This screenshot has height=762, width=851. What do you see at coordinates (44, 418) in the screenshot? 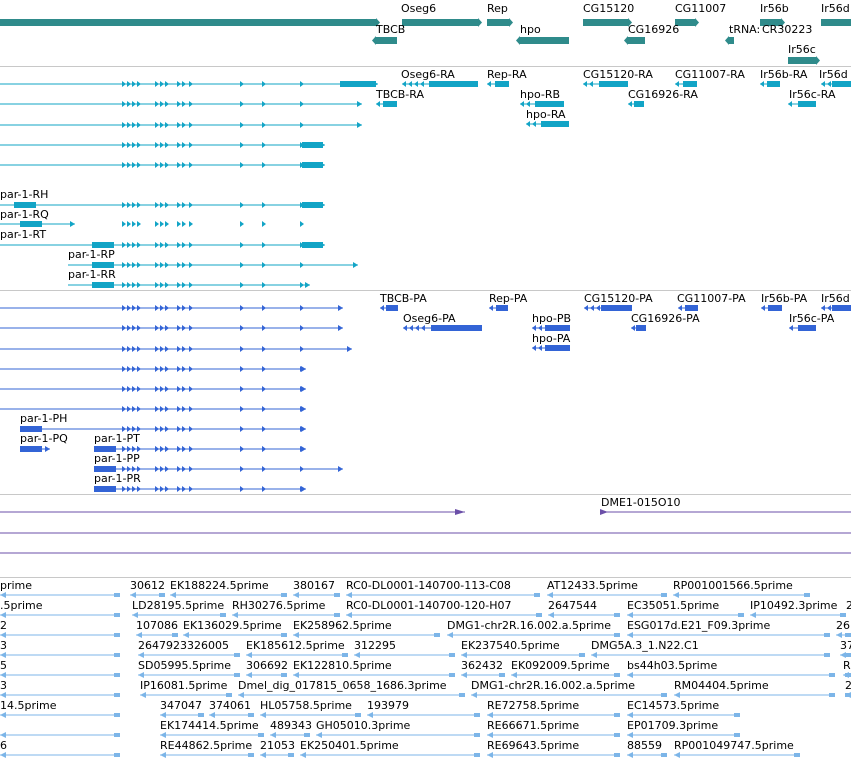
I see `cds-label: par-1-PH` at bounding box center [44, 418].